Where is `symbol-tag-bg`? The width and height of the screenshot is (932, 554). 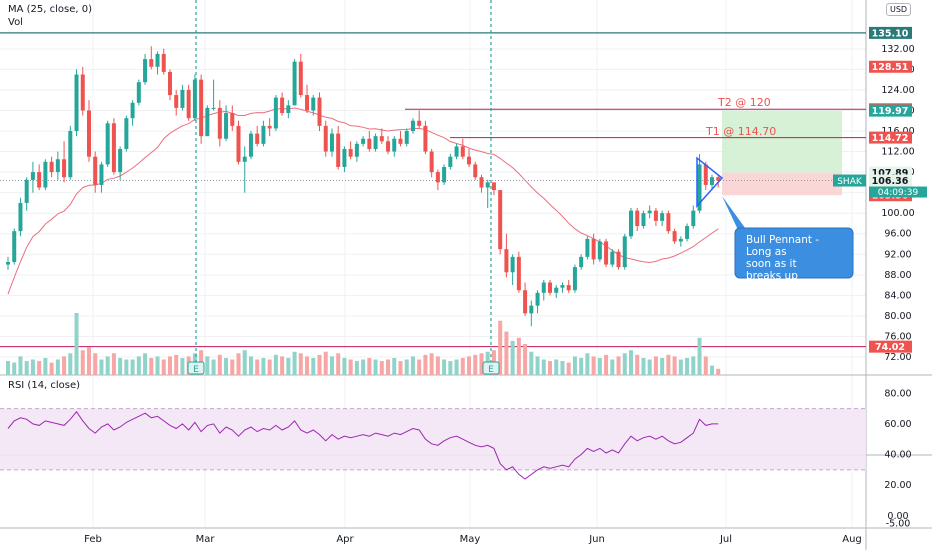 symbol-tag-bg is located at coordinates (849, 180).